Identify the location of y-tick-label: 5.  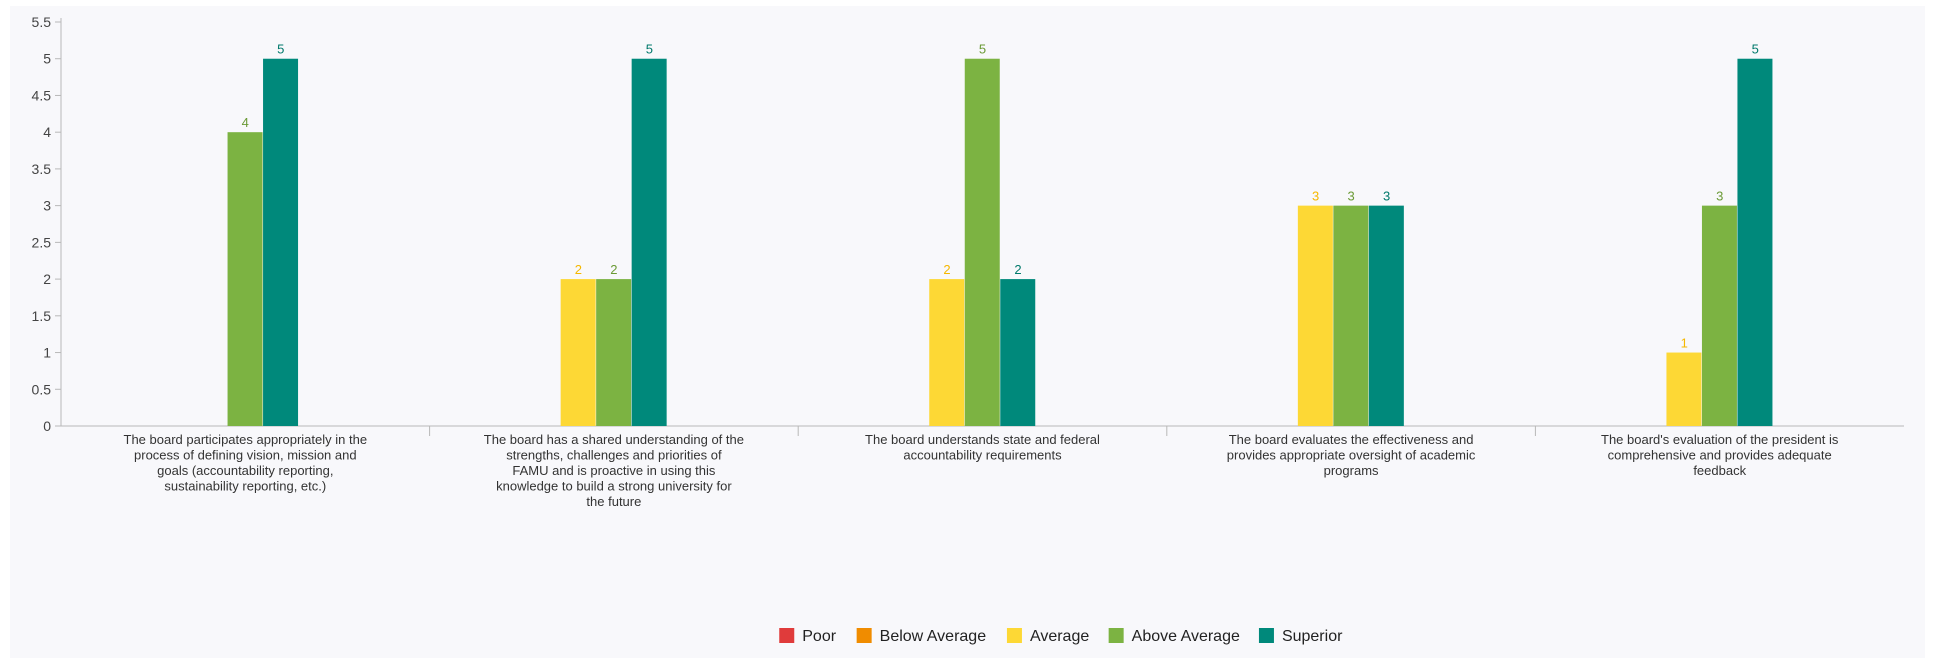
(47, 59).